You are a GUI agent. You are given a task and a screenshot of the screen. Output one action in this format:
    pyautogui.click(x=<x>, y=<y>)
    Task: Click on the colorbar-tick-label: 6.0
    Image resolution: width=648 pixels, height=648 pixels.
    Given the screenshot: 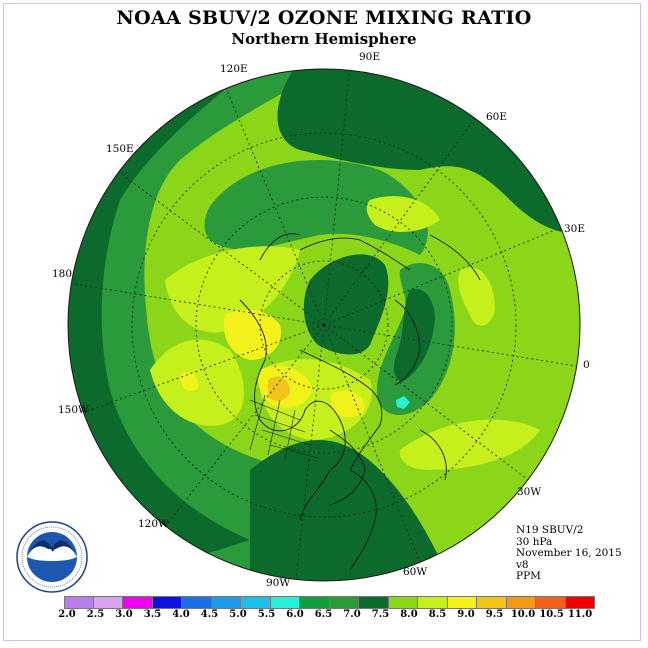 What is the action you would take?
    pyautogui.click(x=295, y=614)
    